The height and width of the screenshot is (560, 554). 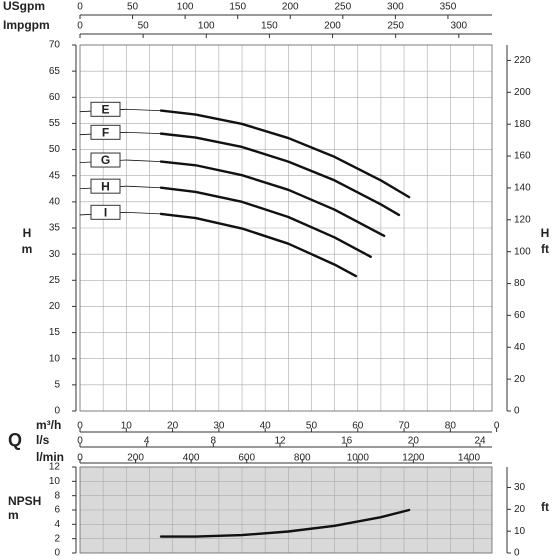 I want to click on y2-tick-label: 160, so click(x=522, y=156).